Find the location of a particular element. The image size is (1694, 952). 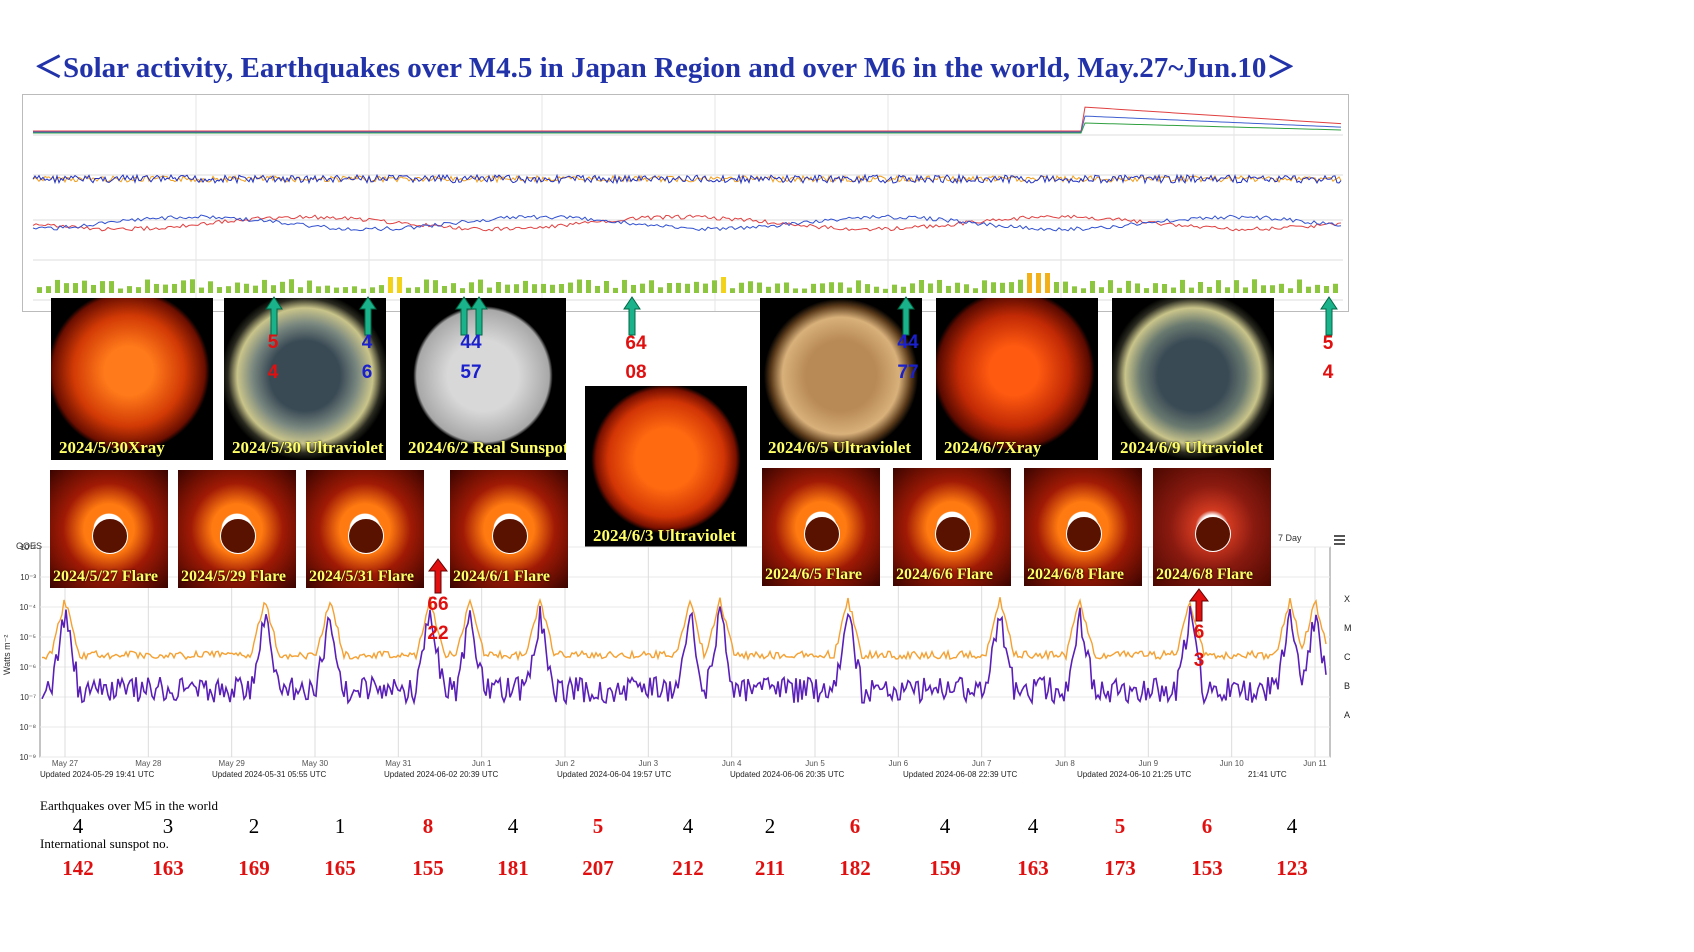

flare-caption: 2024/6/6 Flare is located at coordinates (945, 574).